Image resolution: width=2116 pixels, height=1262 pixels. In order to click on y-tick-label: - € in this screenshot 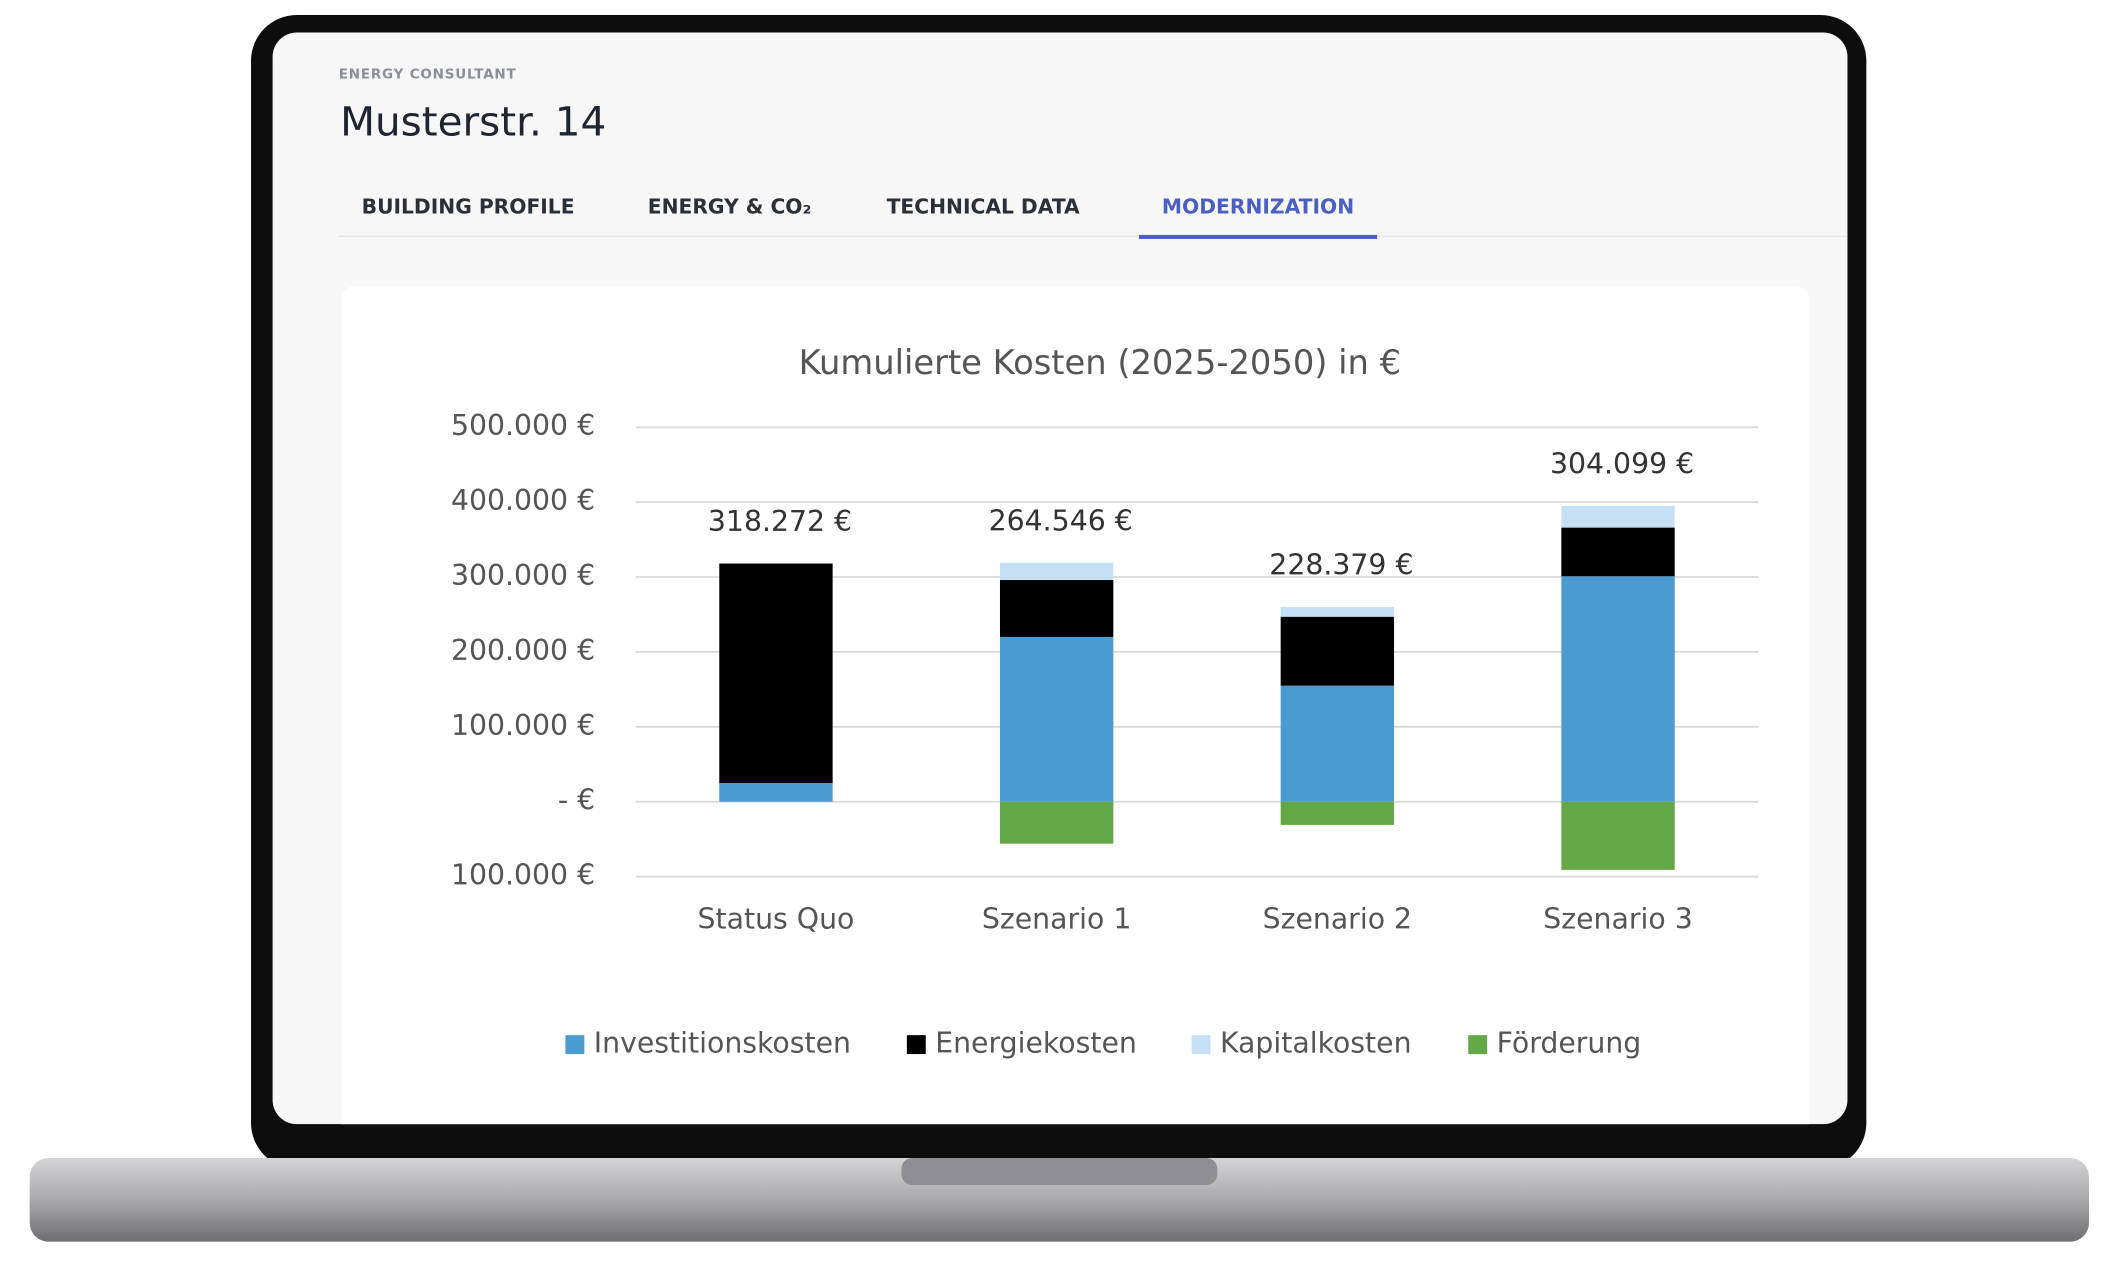, I will do `click(576, 800)`.